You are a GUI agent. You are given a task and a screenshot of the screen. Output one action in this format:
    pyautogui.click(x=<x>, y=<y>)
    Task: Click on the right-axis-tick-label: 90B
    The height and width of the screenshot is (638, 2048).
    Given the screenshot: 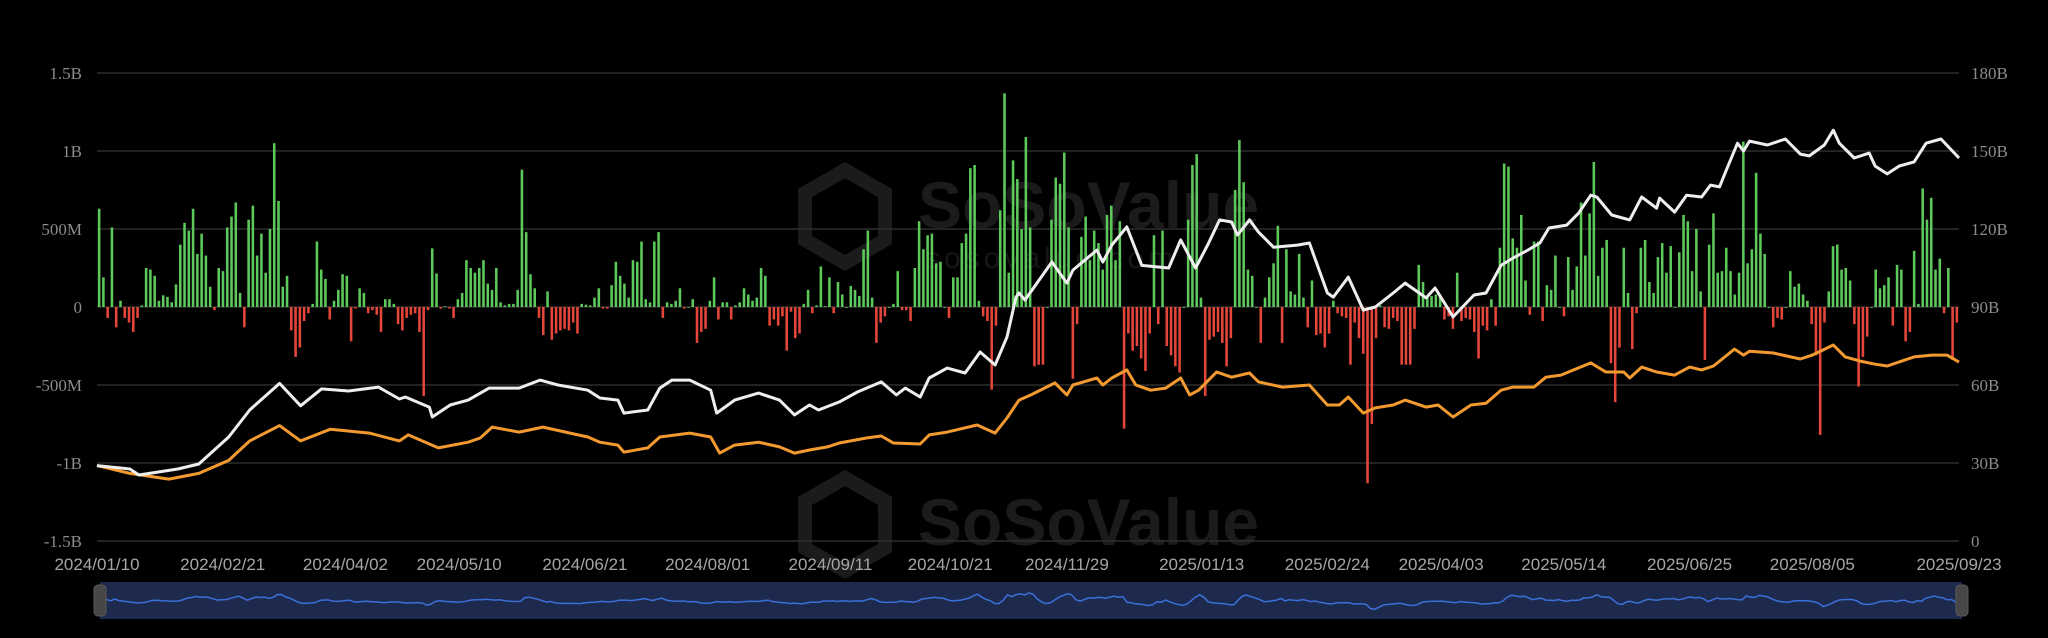 What is the action you would take?
    pyautogui.click(x=1985, y=307)
    